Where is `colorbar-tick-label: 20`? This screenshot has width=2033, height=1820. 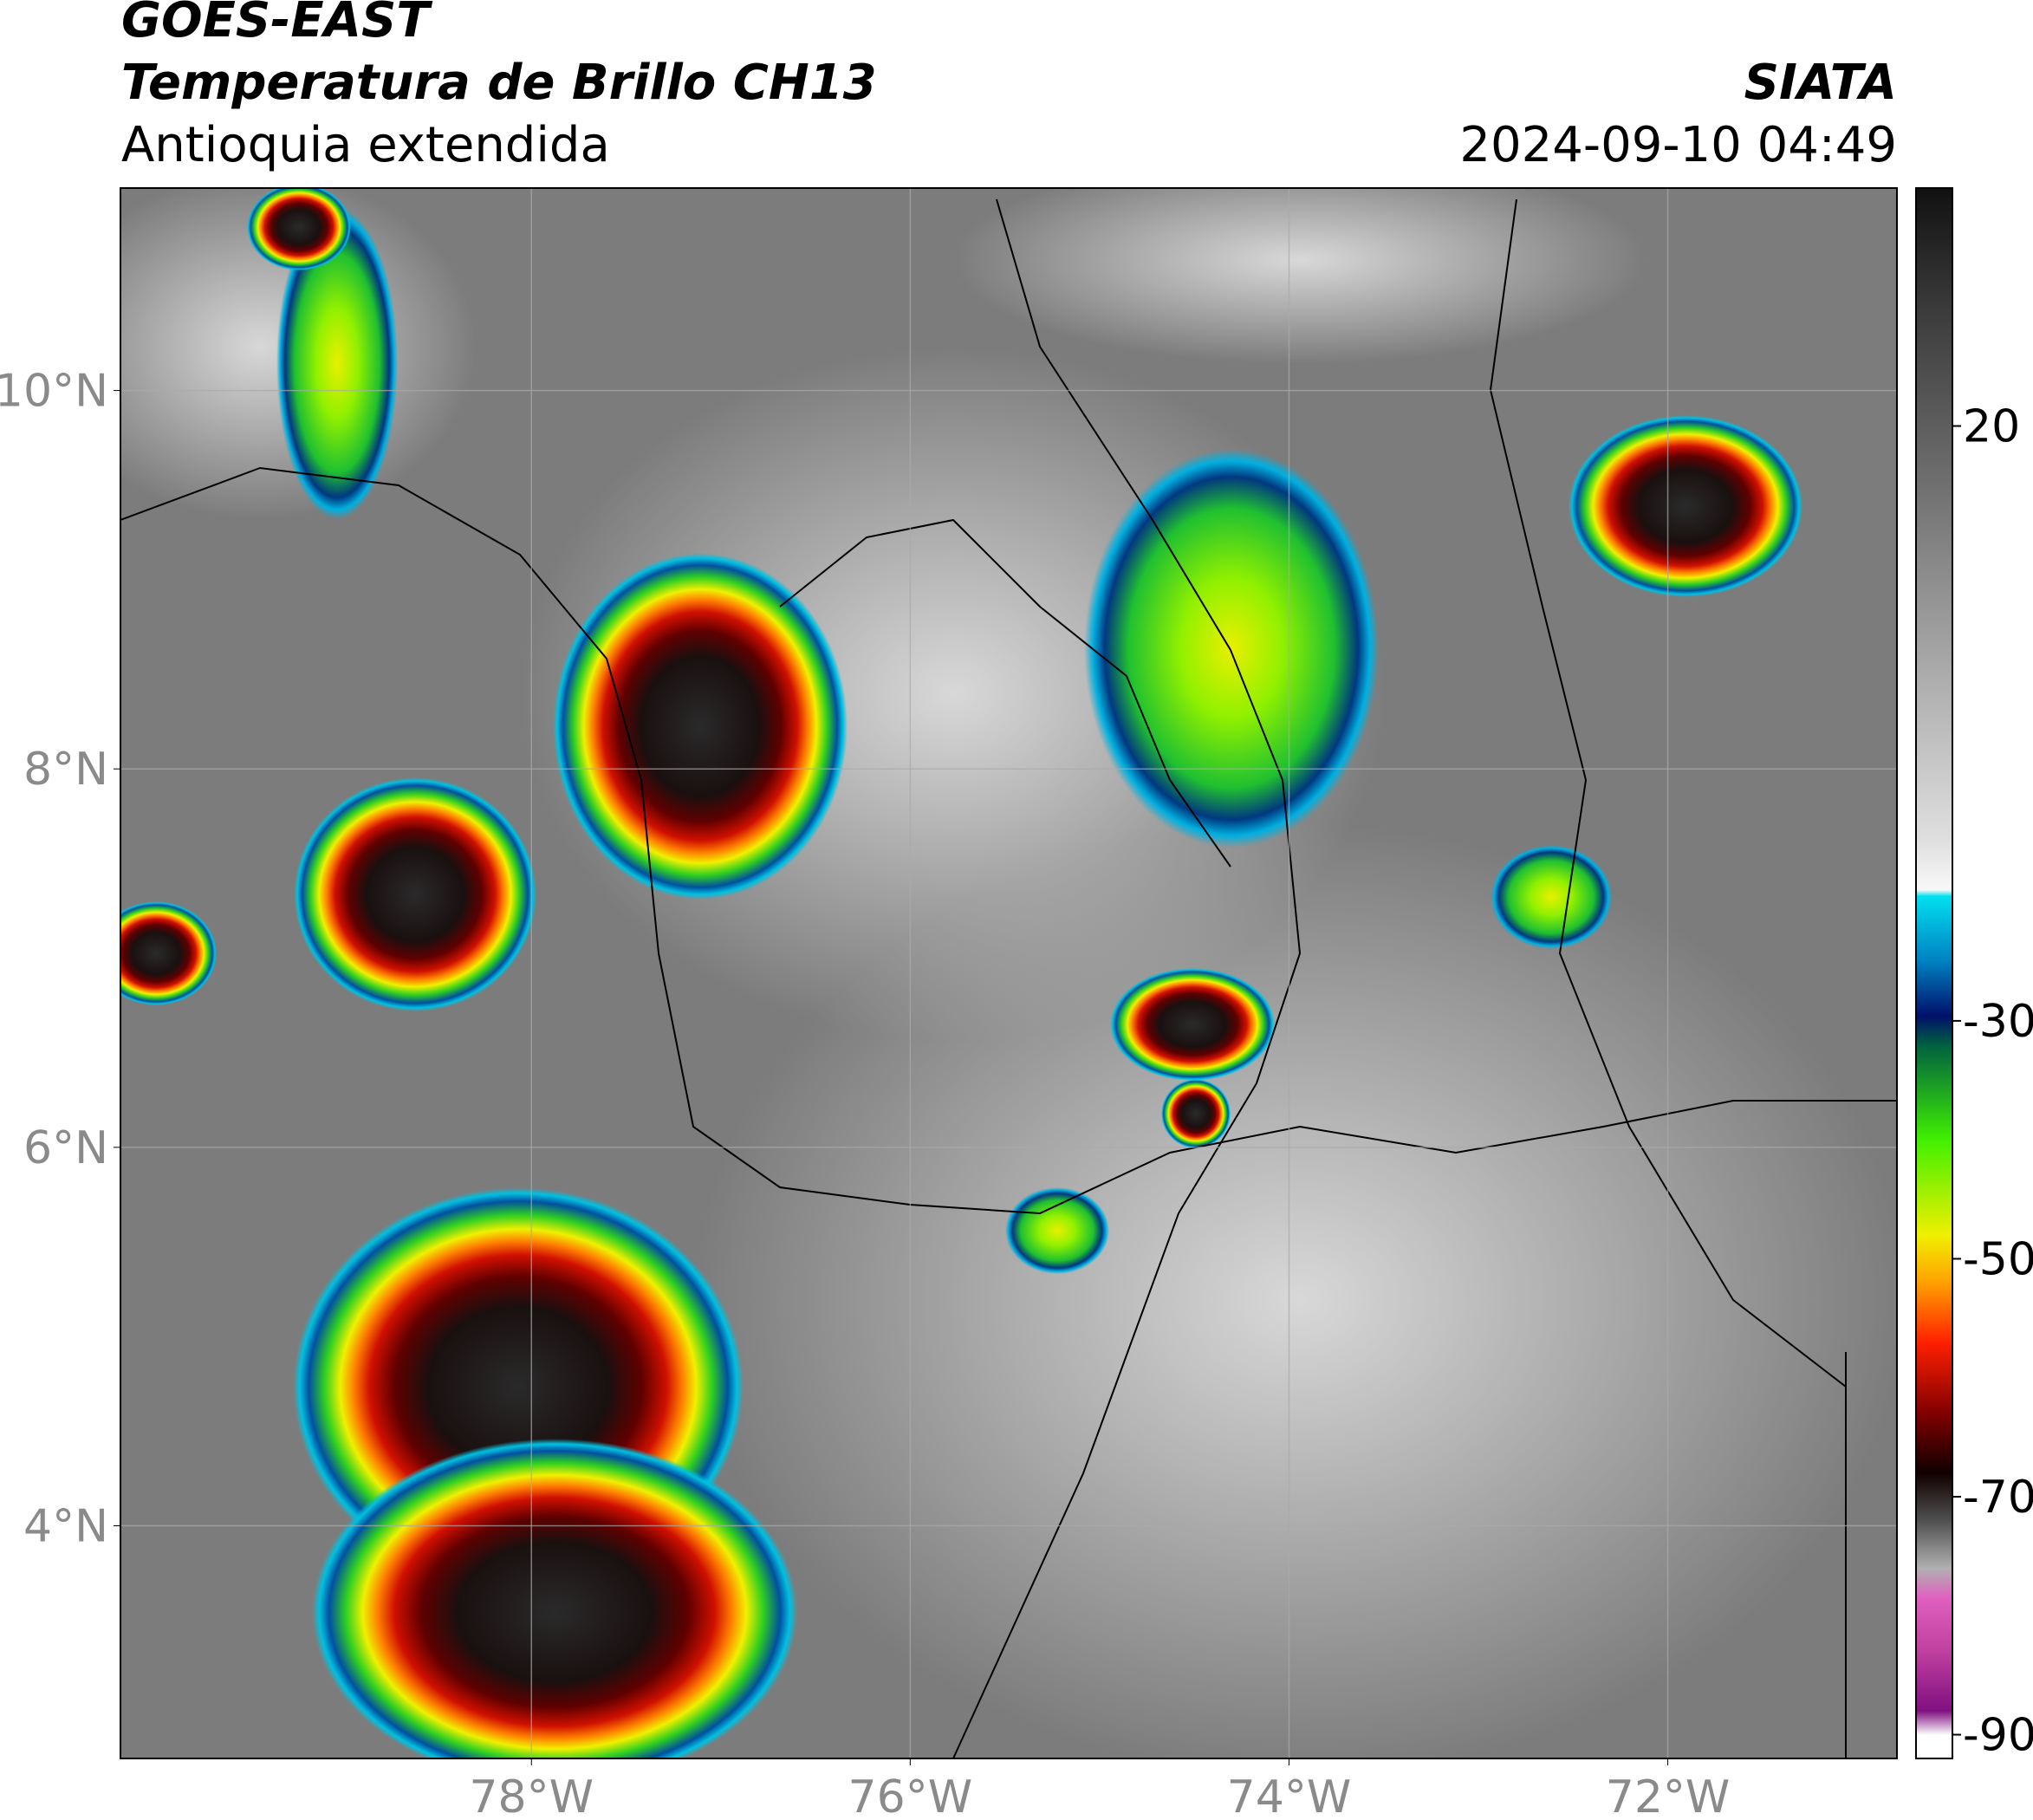
colorbar-tick-label: 20 is located at coordinates (1991, 427).